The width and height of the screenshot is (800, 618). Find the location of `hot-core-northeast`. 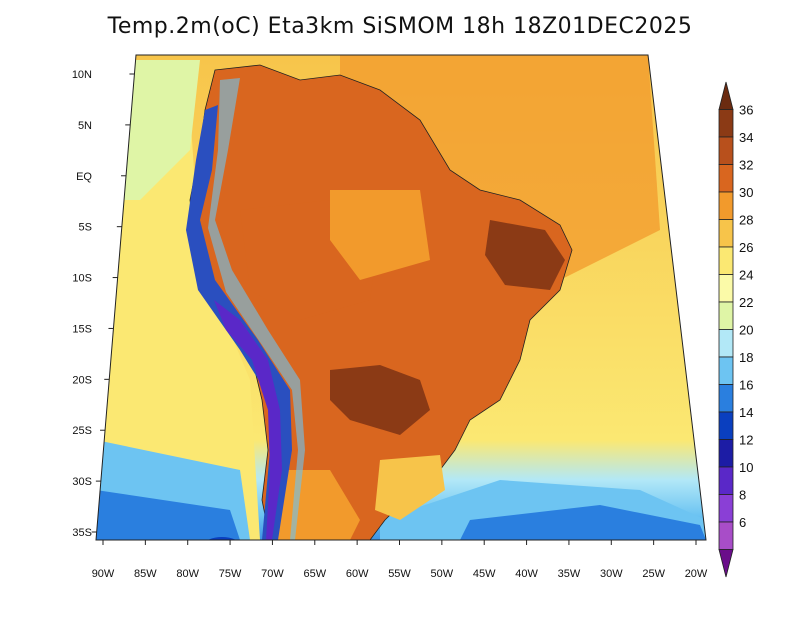

hot-core-northeast is located at coordinates (525, 255).